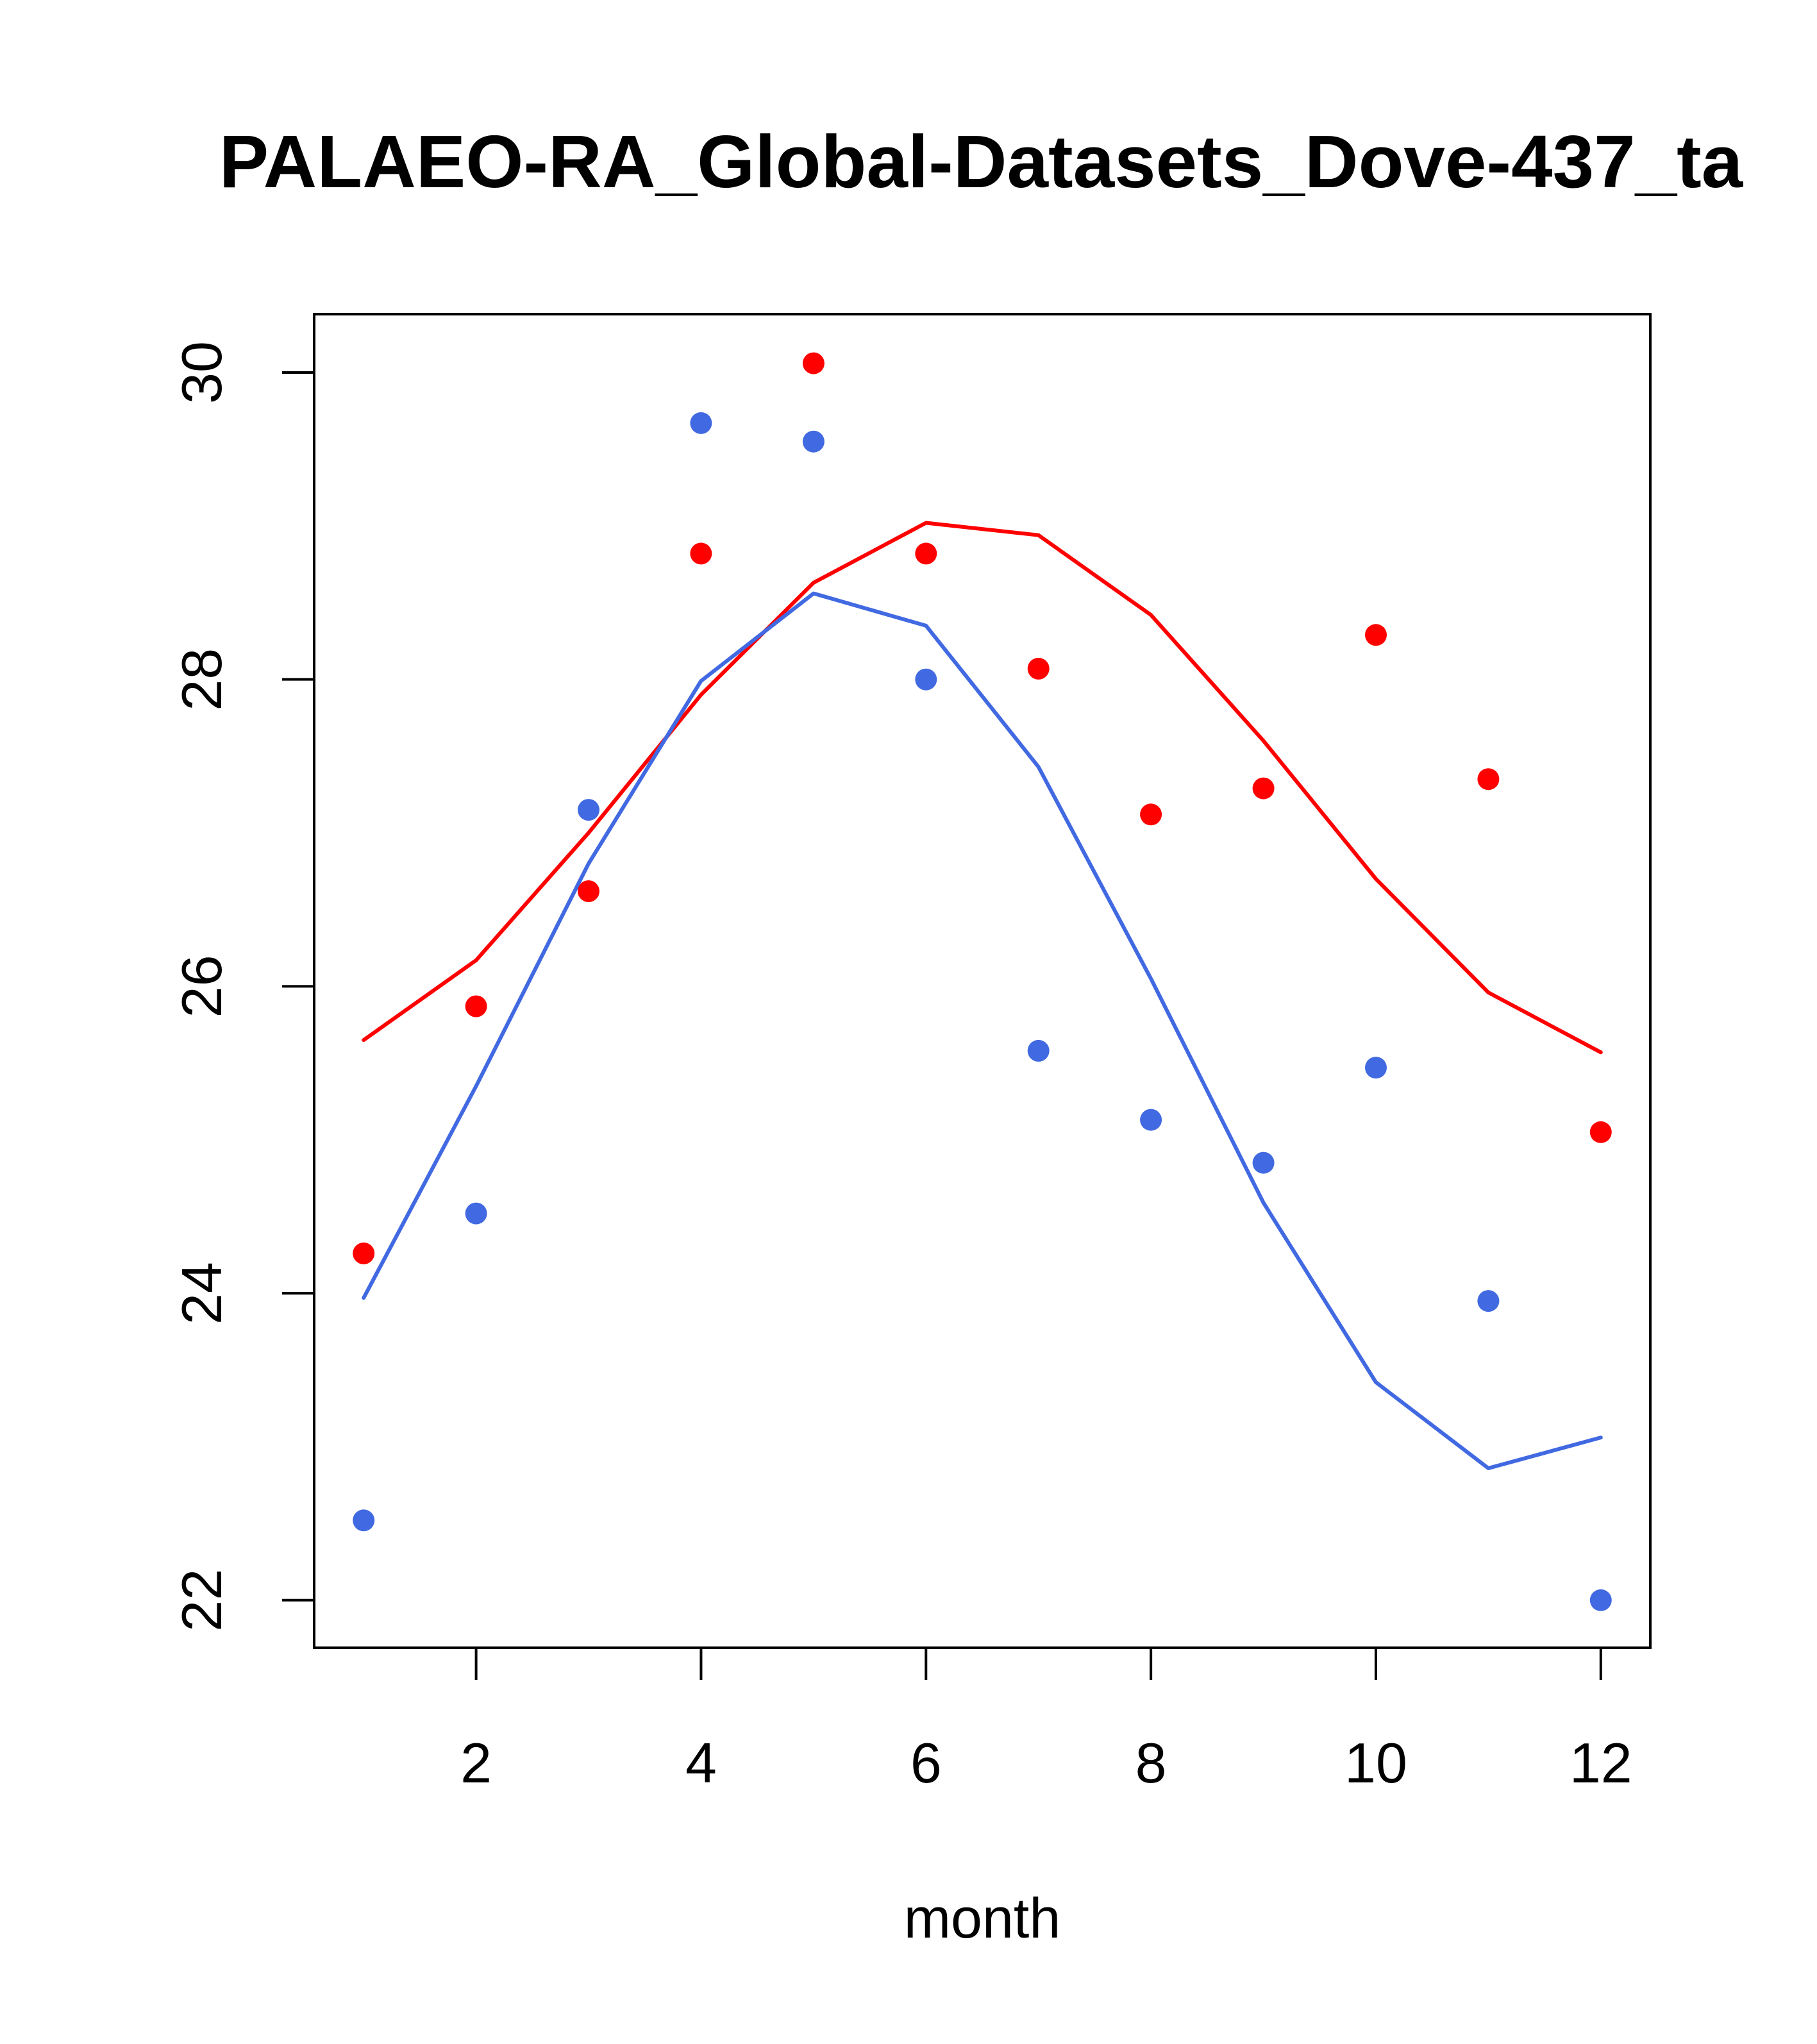 The image size is (1817, 2044). What do you see at coordinates (1375, 1763) in the screenshot?
I see `x-tick-label-10: 10` at bounding box center [1375, 1763].